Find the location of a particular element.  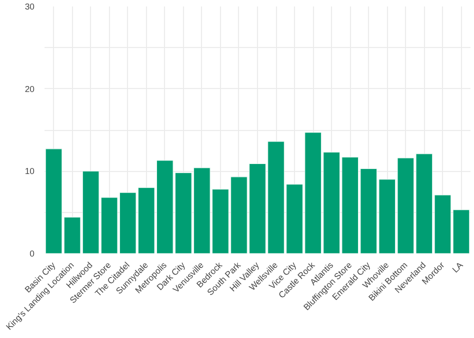

y-tick-label: 20 is located at coordinates (29, 89).